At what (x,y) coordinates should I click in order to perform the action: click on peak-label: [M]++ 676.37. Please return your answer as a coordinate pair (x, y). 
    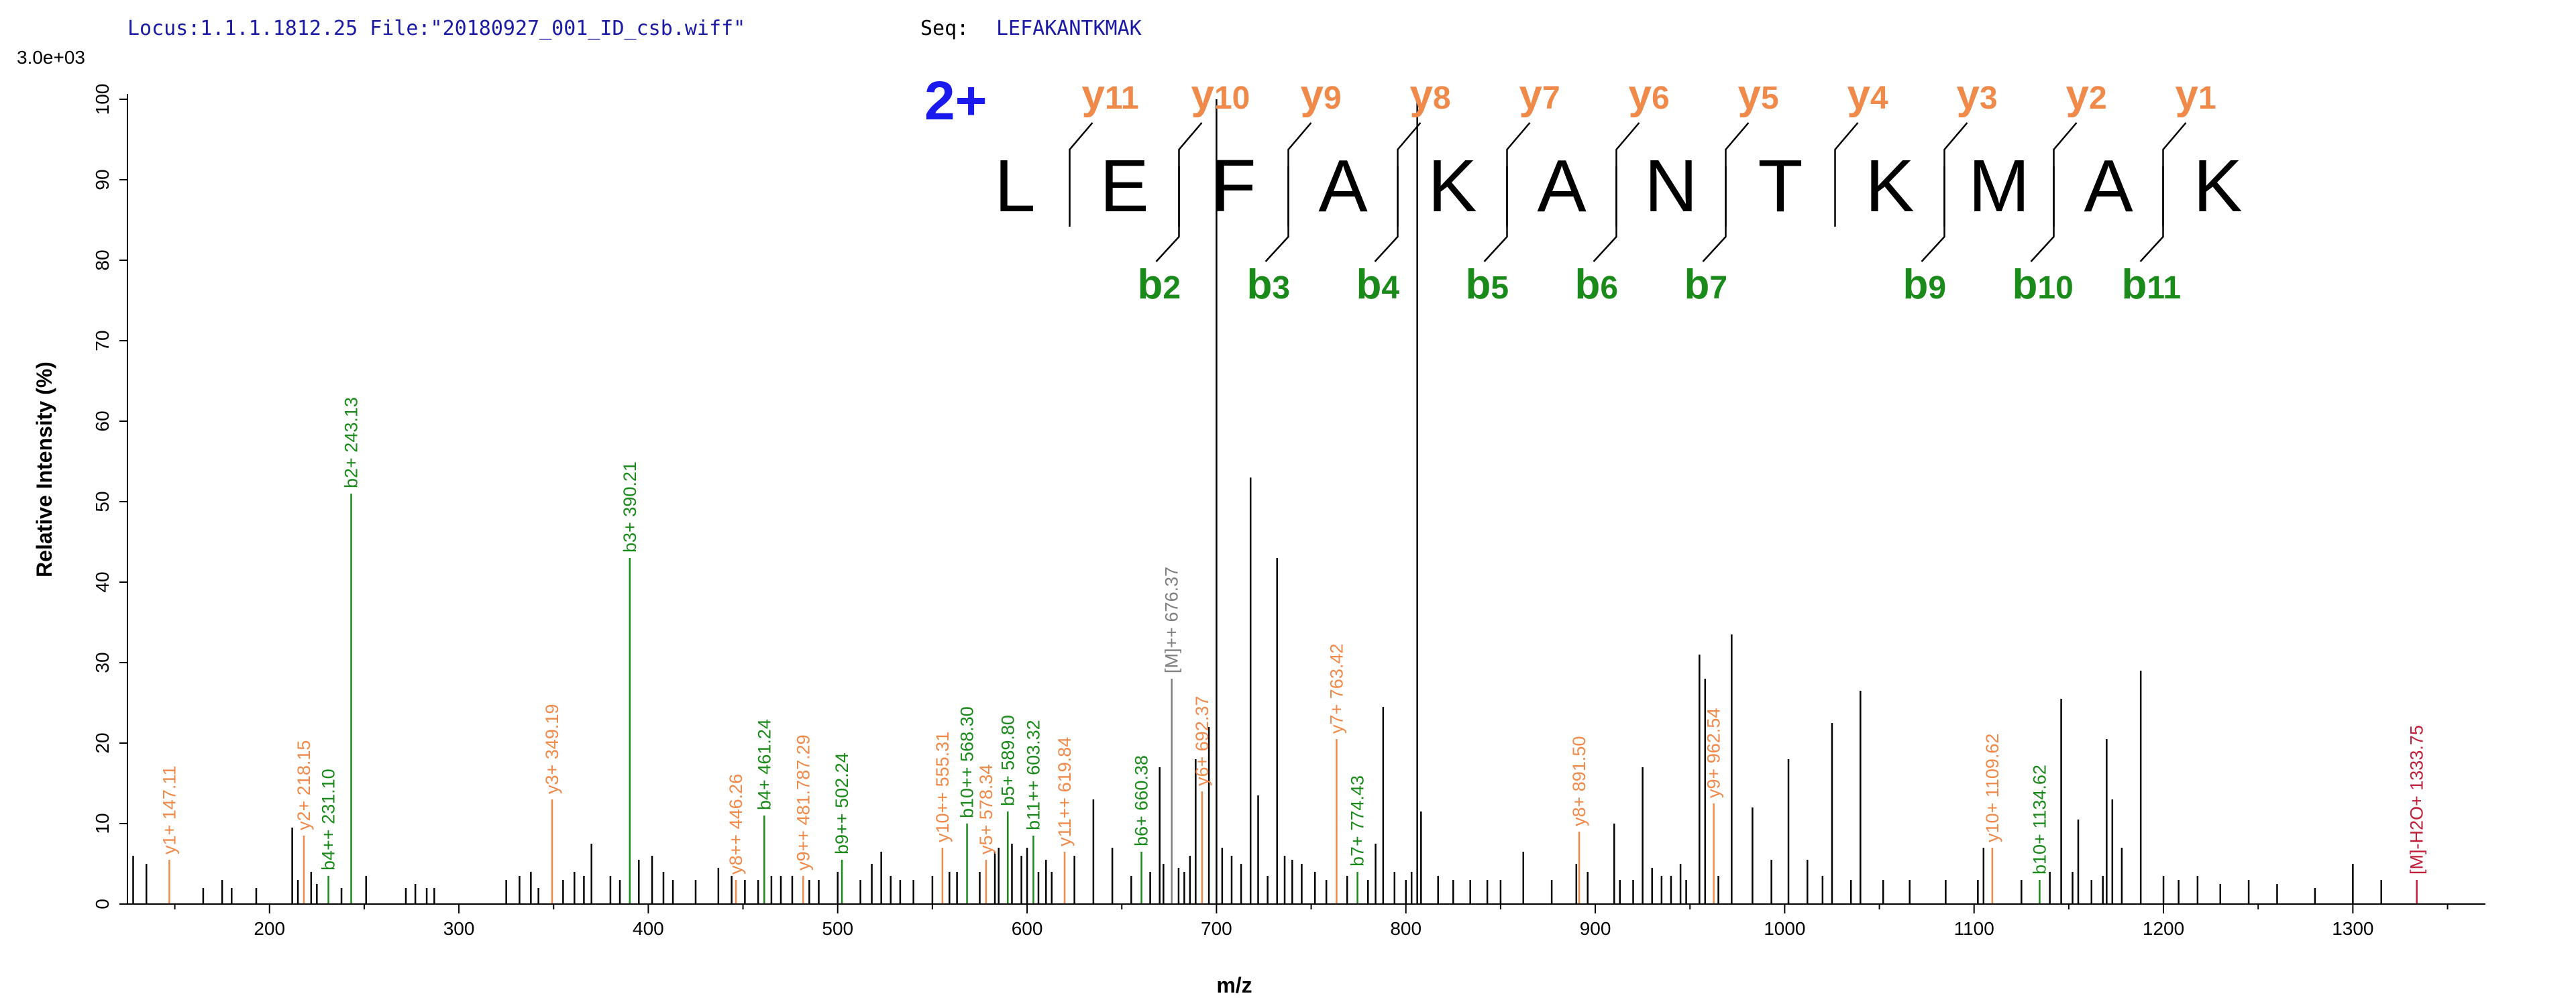
    Looking at the image, I should click on (1172, 620).